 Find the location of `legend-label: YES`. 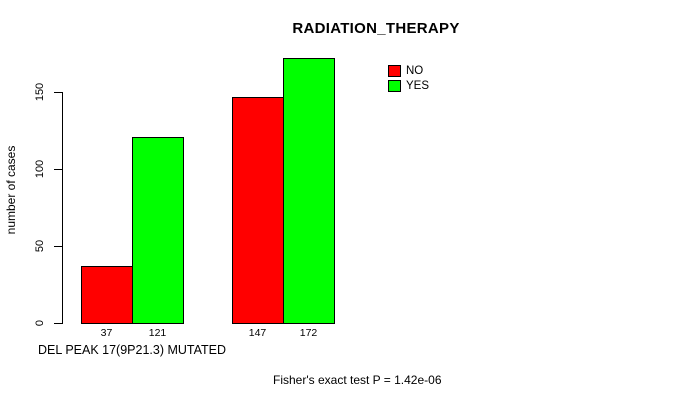

legend-label: YES is located at coordinates (418, 86).